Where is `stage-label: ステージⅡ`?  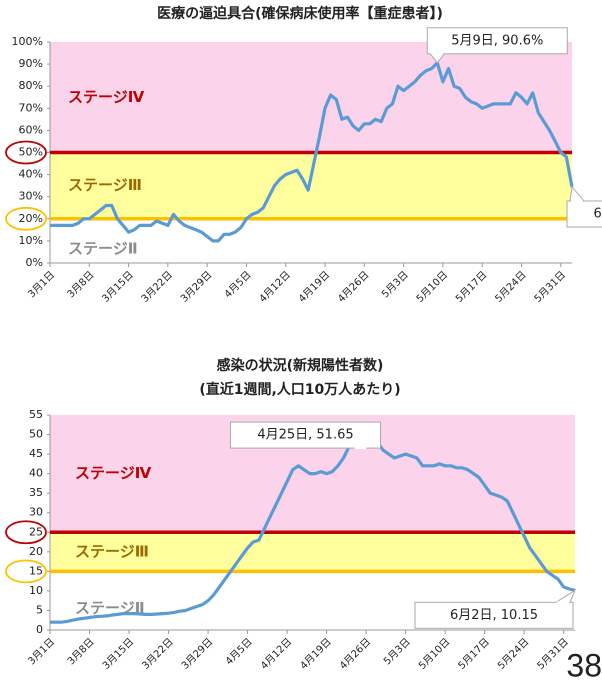 stage-label: ステージⅡ is located at coordinates (103, 248).